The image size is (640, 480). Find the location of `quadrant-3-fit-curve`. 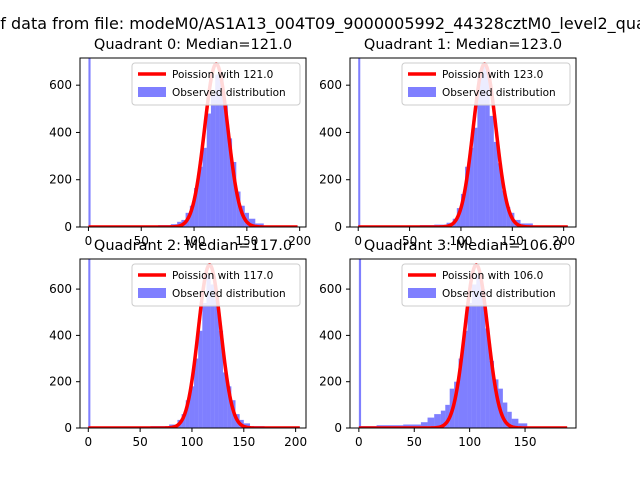

quadrant-3-fit-curve is located at coordinates (463, 345).